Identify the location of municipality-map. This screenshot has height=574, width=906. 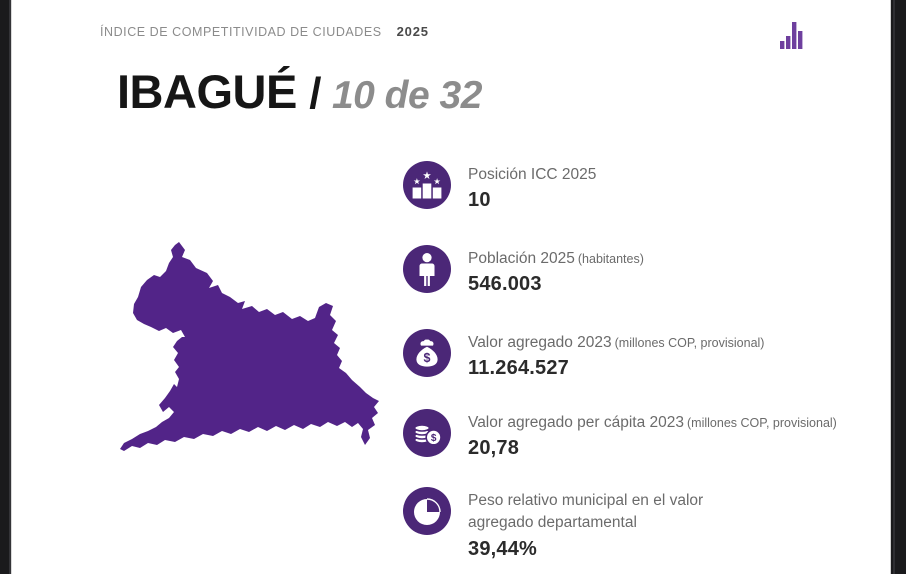
(249, 346).